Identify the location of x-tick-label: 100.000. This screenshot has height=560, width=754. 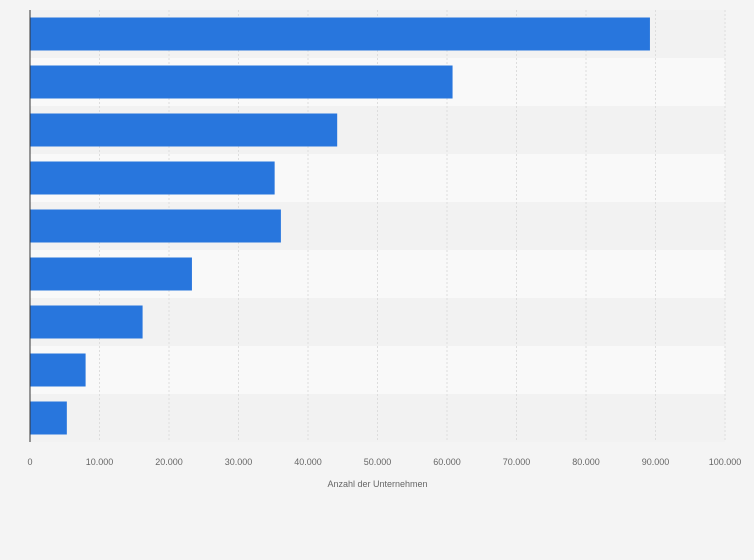
(725, 462).